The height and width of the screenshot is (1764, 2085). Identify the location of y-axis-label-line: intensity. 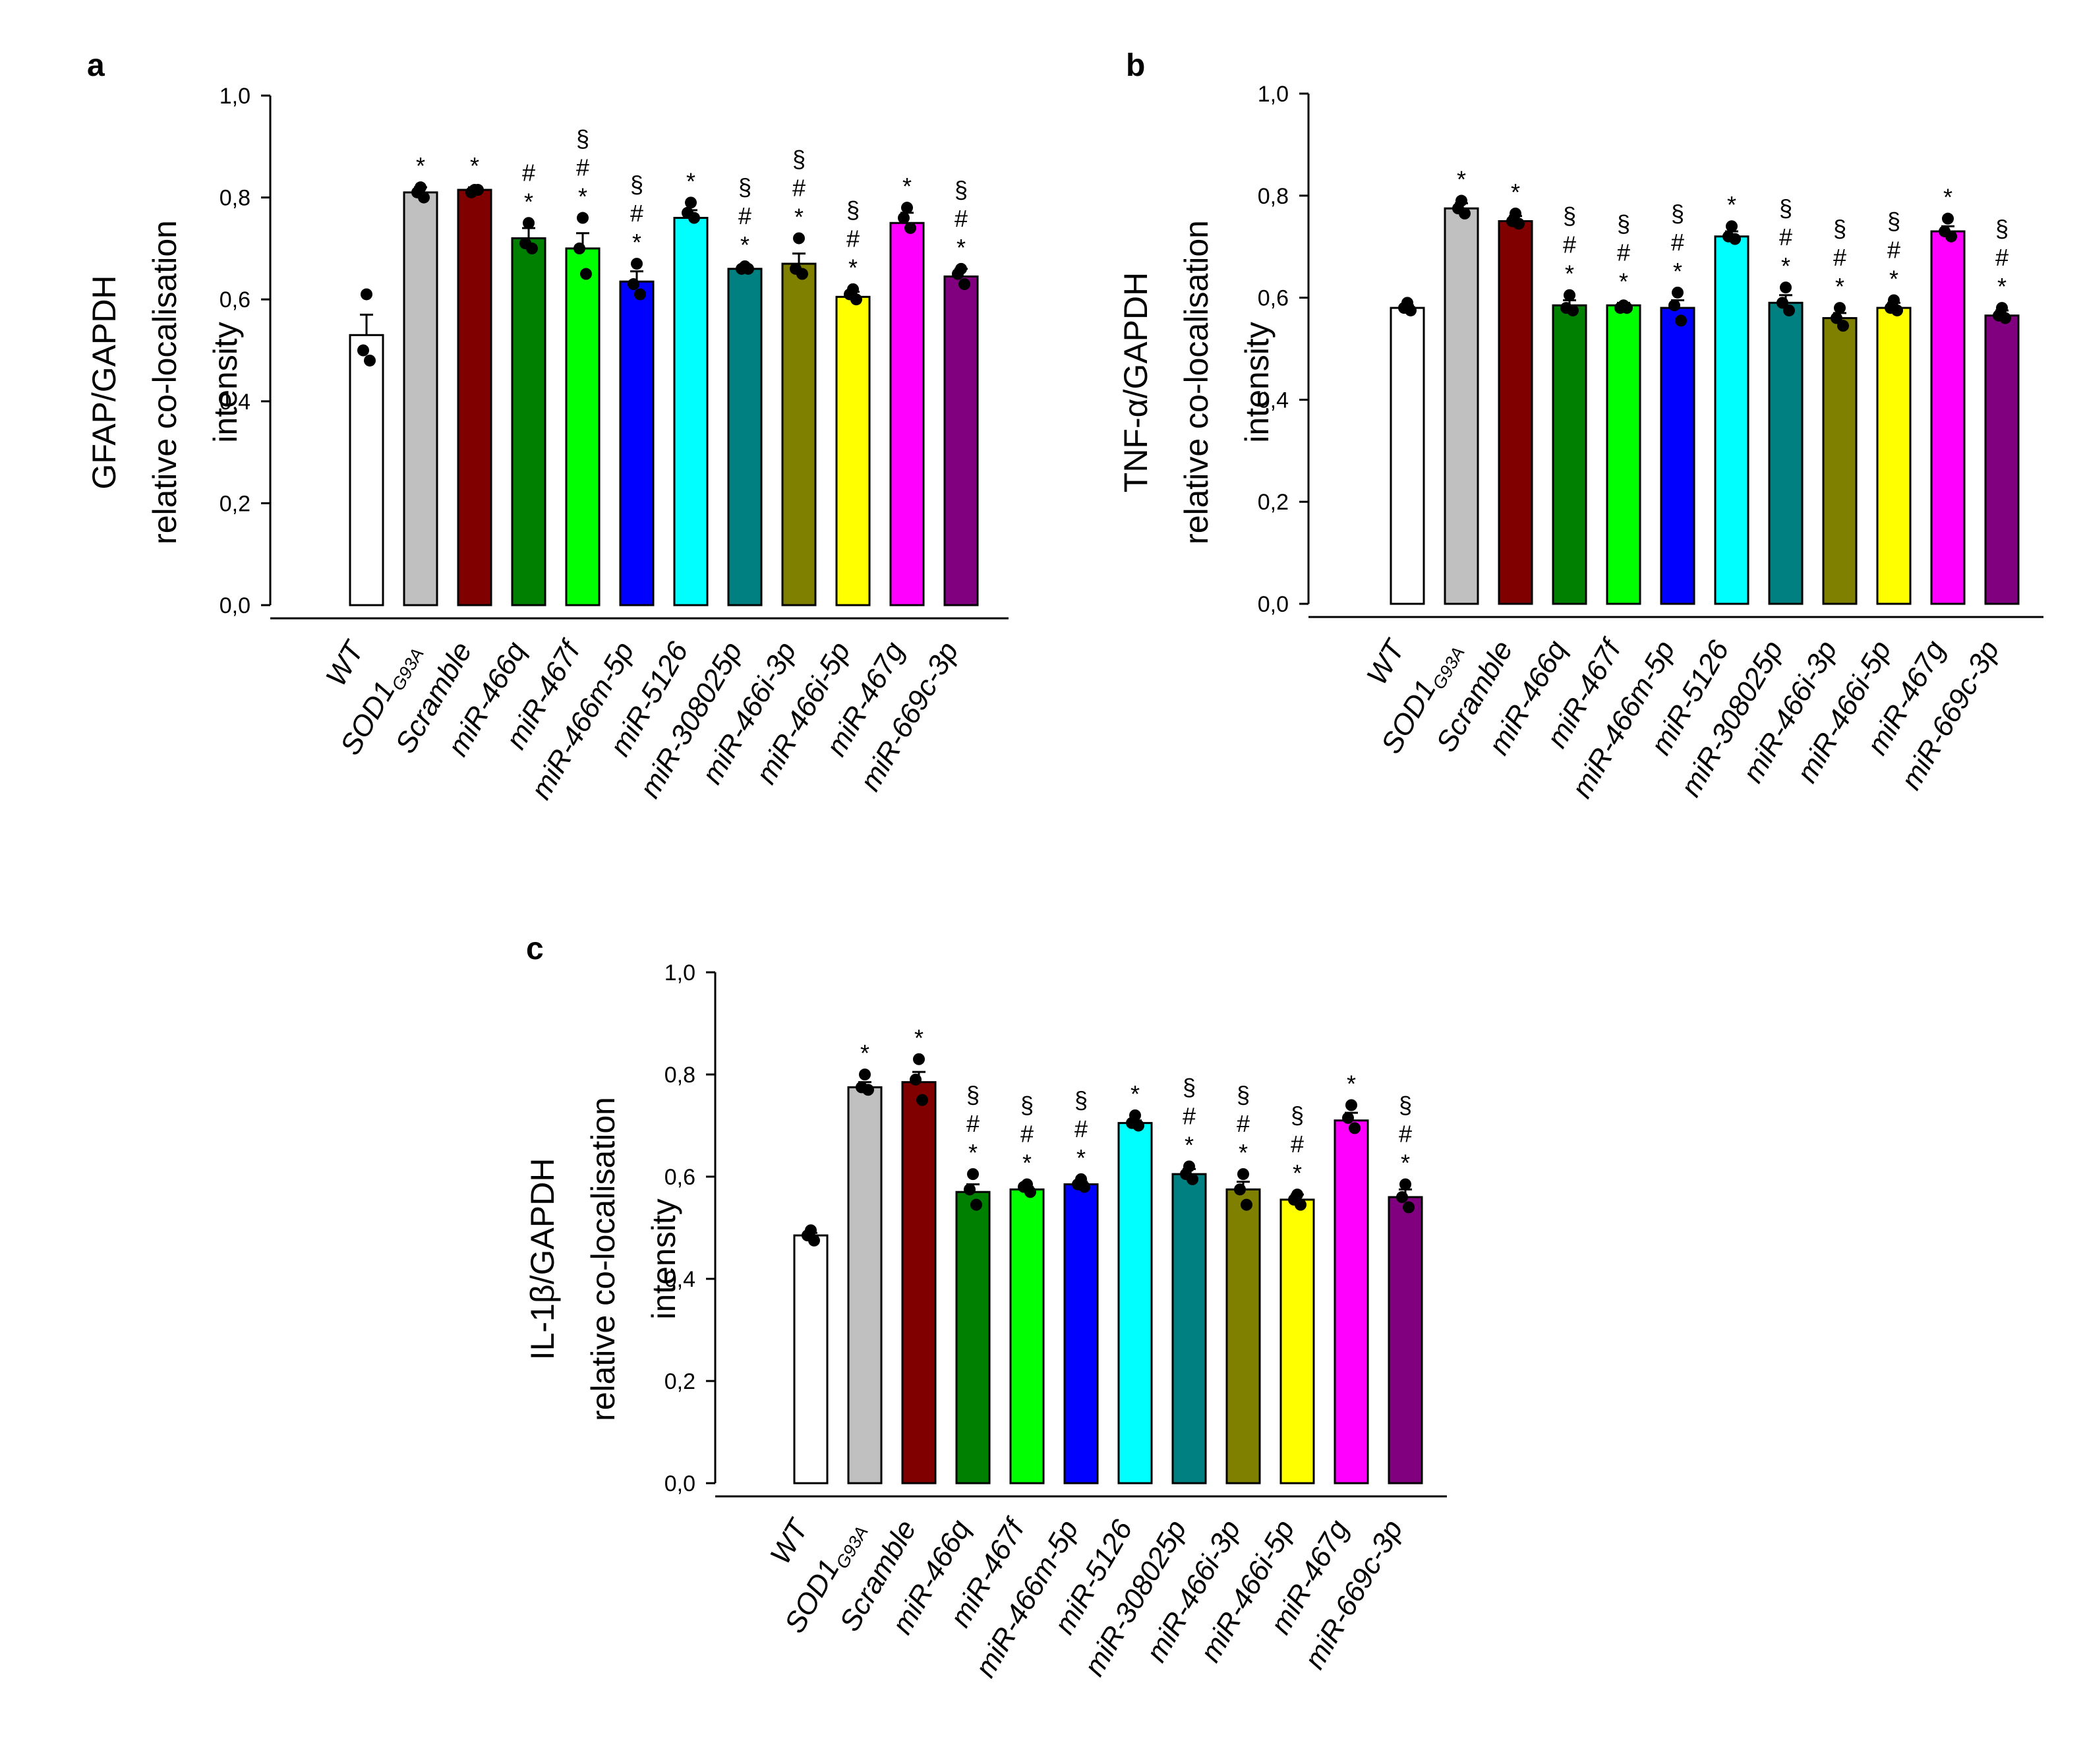
(1257, 382).